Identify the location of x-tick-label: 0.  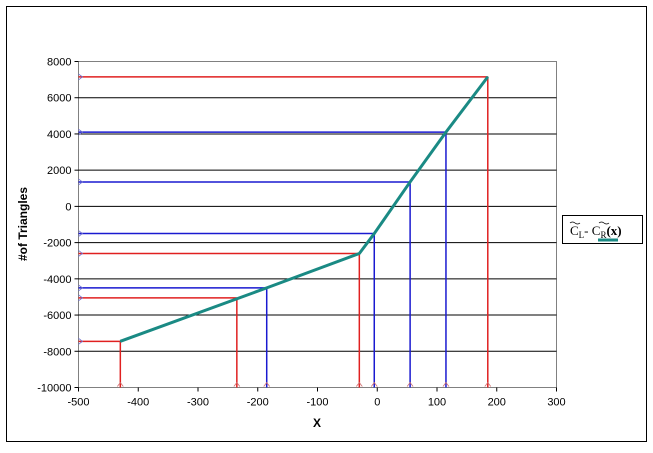
(377, 403).